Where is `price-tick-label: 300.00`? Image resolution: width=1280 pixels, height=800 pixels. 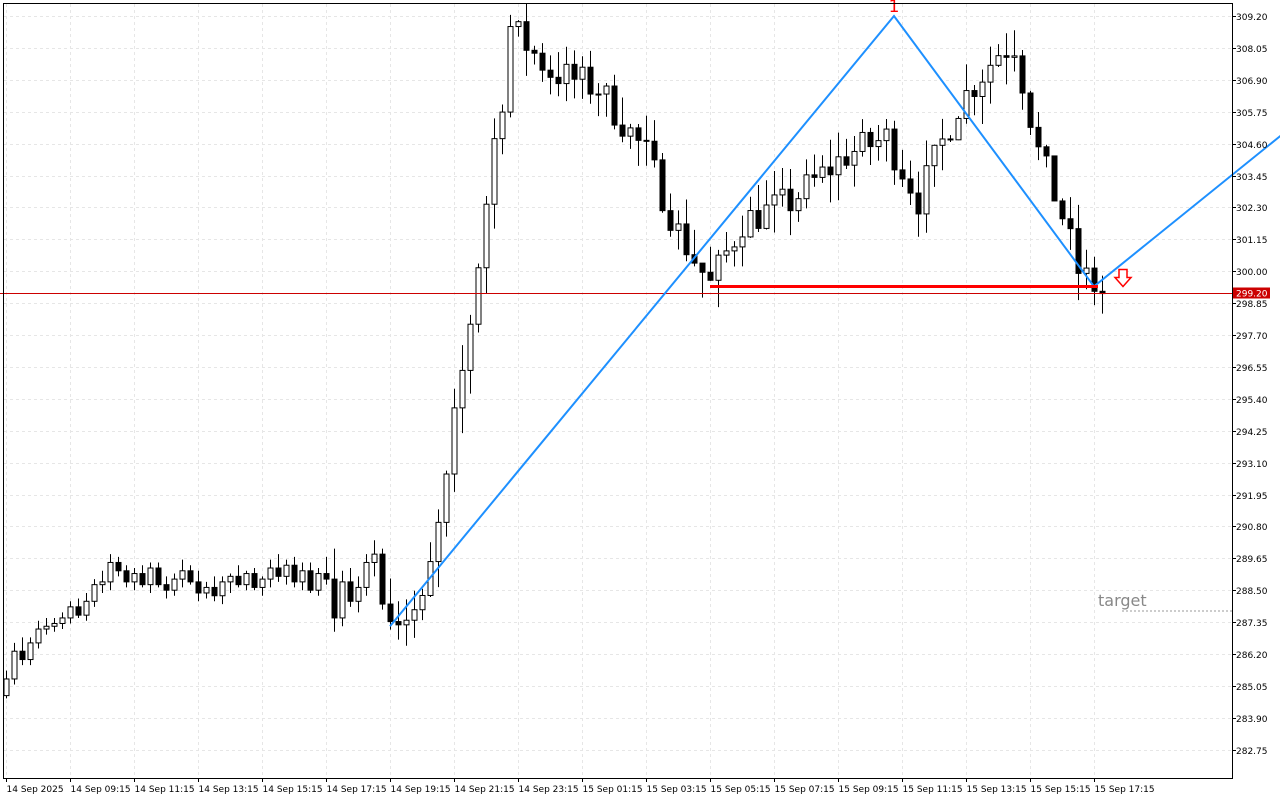 price-tick-label: 300.00 is located at coordinates (1252, 273).